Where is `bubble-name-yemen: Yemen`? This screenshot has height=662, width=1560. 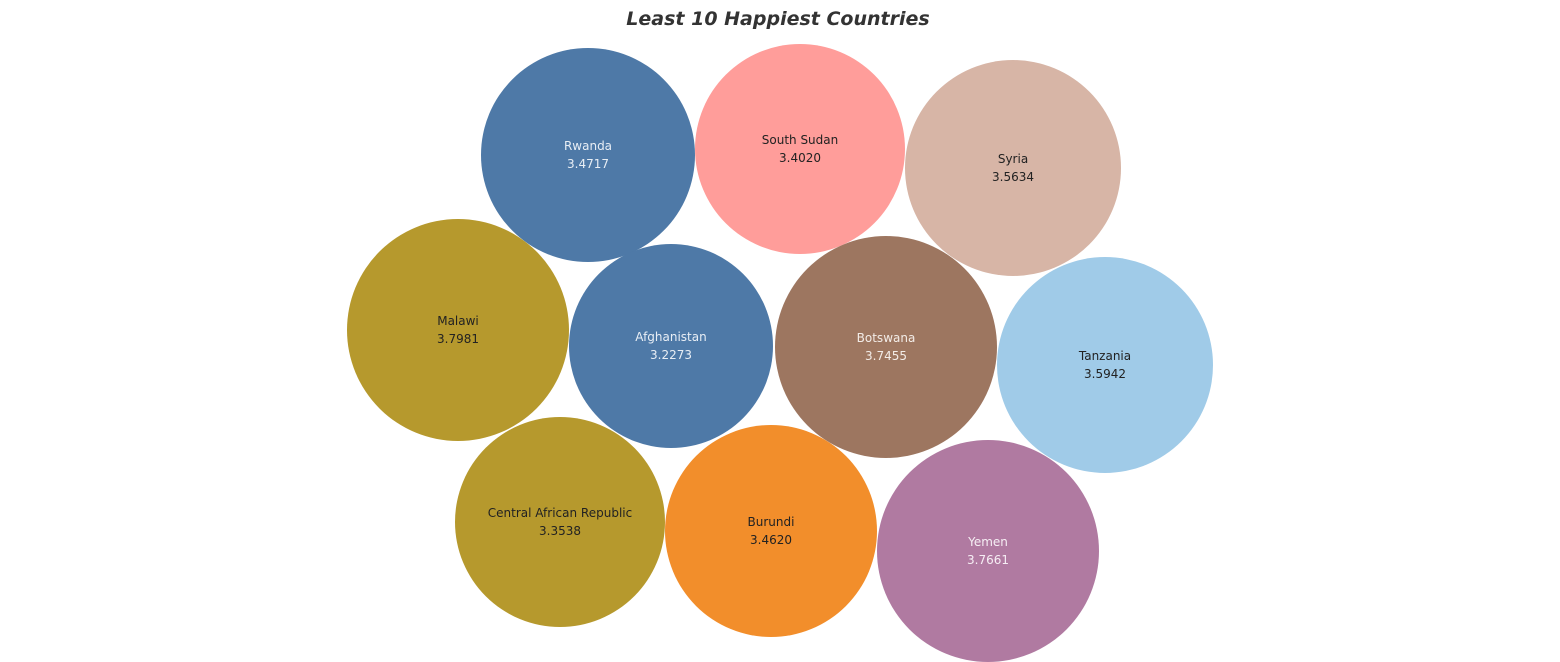
bubble-name-yemen: Yemen is located at coordinates (987, 542).